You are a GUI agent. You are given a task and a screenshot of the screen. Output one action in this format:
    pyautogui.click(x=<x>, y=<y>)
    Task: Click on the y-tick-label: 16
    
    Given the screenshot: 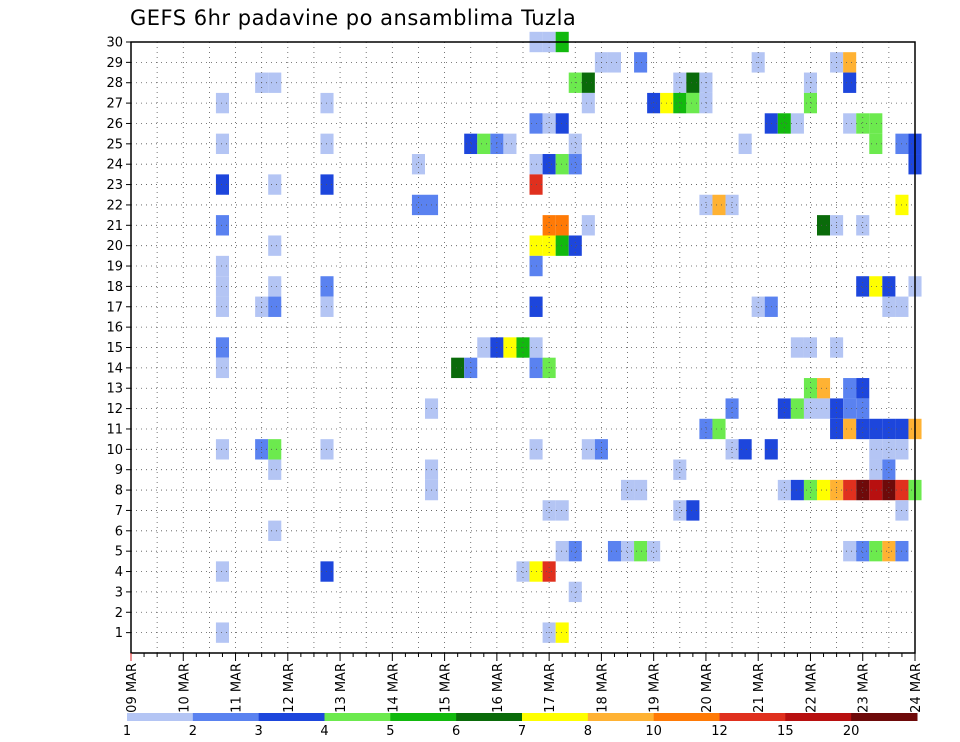 What is the action you would take?
    pyautogui.click(x=114, y=328)
    